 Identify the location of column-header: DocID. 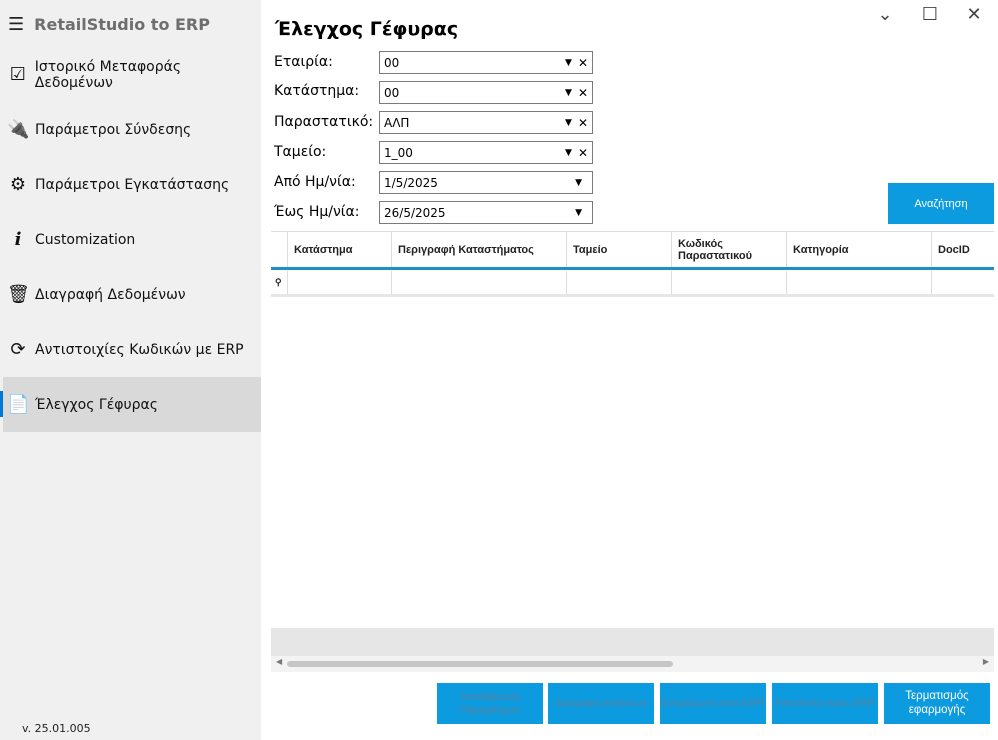
(954, 249).